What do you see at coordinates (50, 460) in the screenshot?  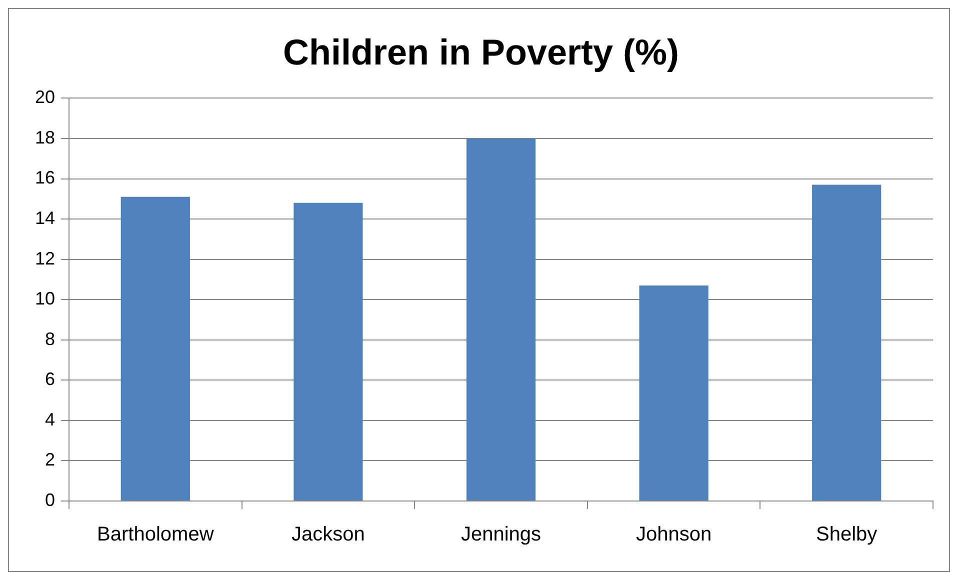 I see `y-tick-label: 2` at bounding box center [50, 460].